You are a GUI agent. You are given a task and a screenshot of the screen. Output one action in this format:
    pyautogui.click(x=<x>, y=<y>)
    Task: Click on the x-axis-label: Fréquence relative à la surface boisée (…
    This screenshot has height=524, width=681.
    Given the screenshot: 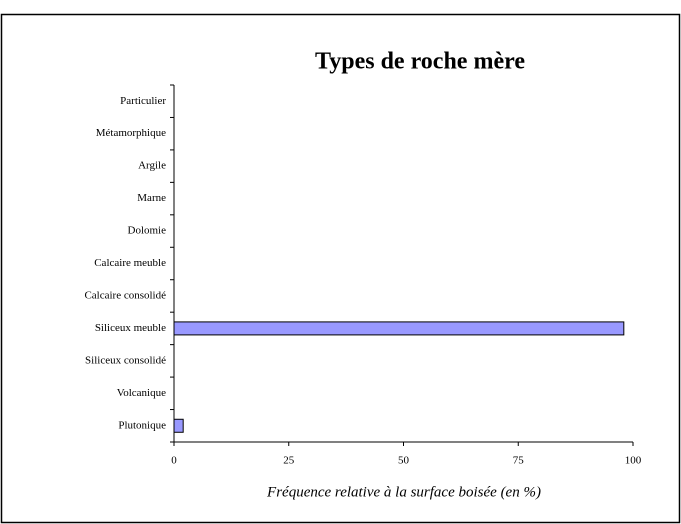 What is the action you would take?
    pyautogui.click(x=403, y=492)
    